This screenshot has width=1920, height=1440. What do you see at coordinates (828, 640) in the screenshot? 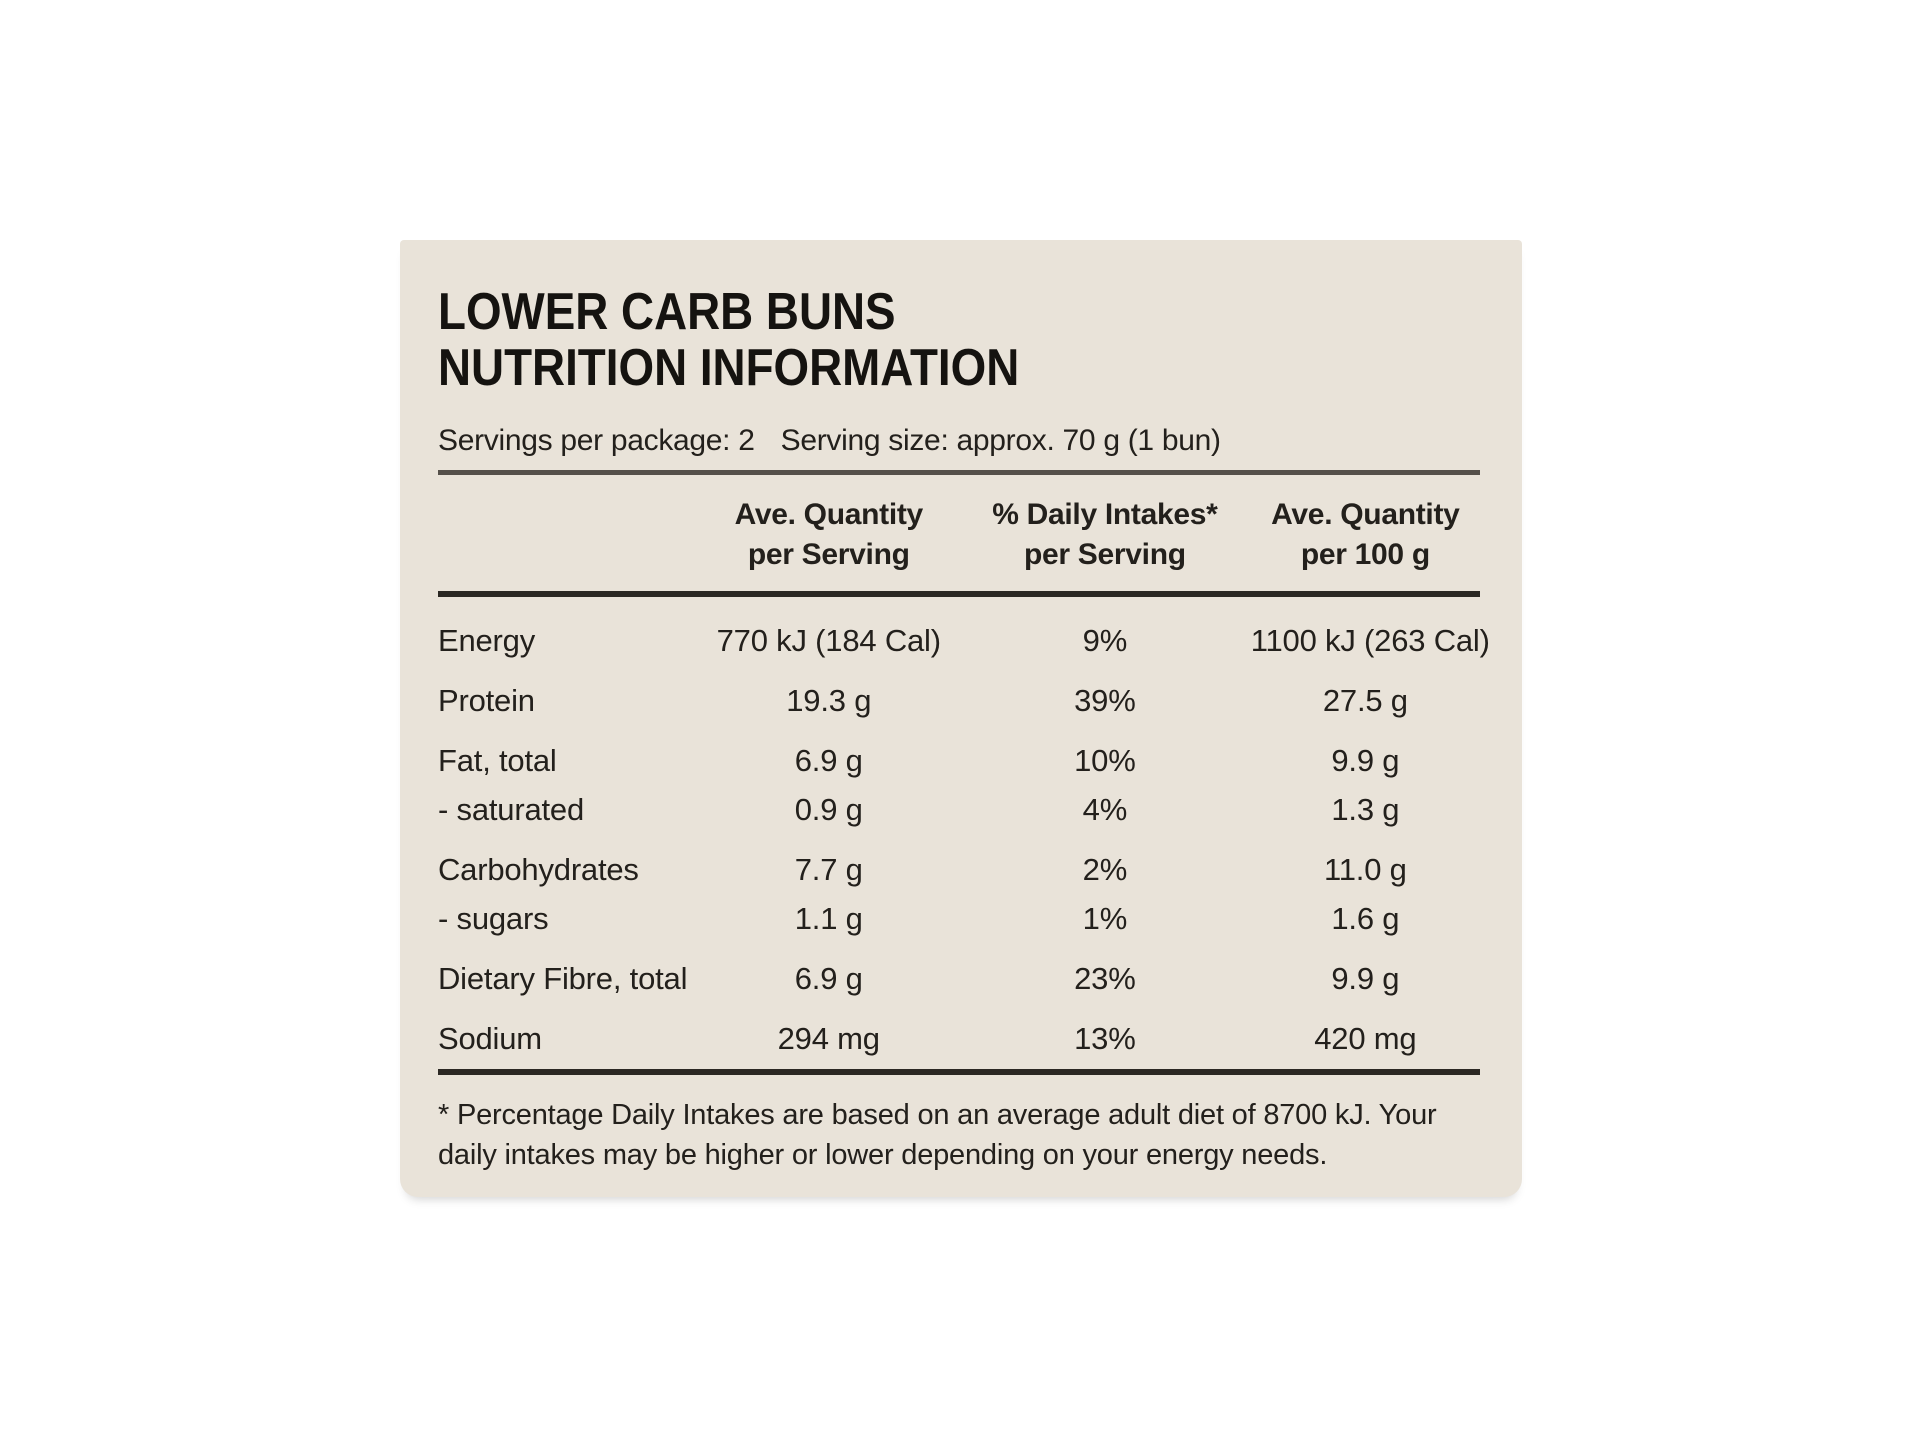
I see `value-per-serving: 770 kJ (184 Cal)` at bounding box center [828, 640].